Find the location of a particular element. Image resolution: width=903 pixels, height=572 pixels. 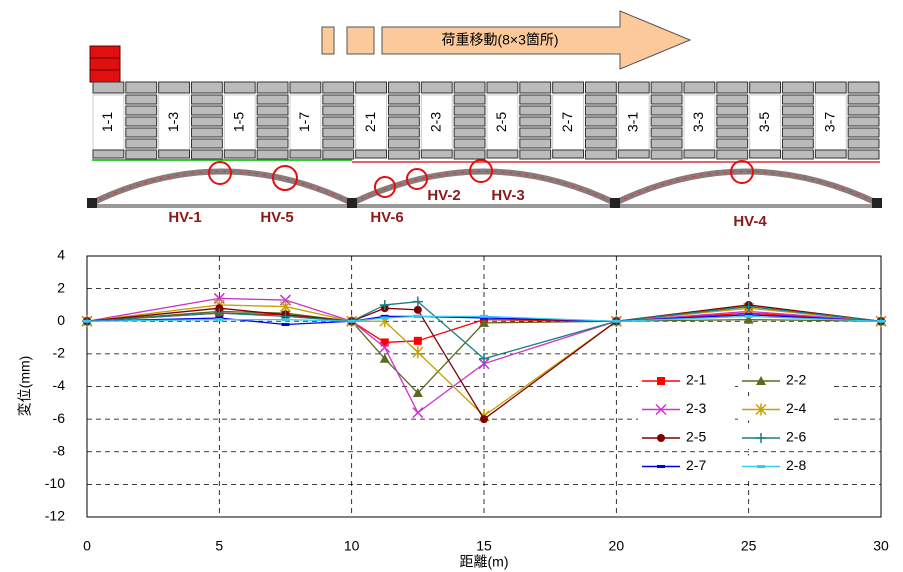

load-block is located at coordinates (105, 64).